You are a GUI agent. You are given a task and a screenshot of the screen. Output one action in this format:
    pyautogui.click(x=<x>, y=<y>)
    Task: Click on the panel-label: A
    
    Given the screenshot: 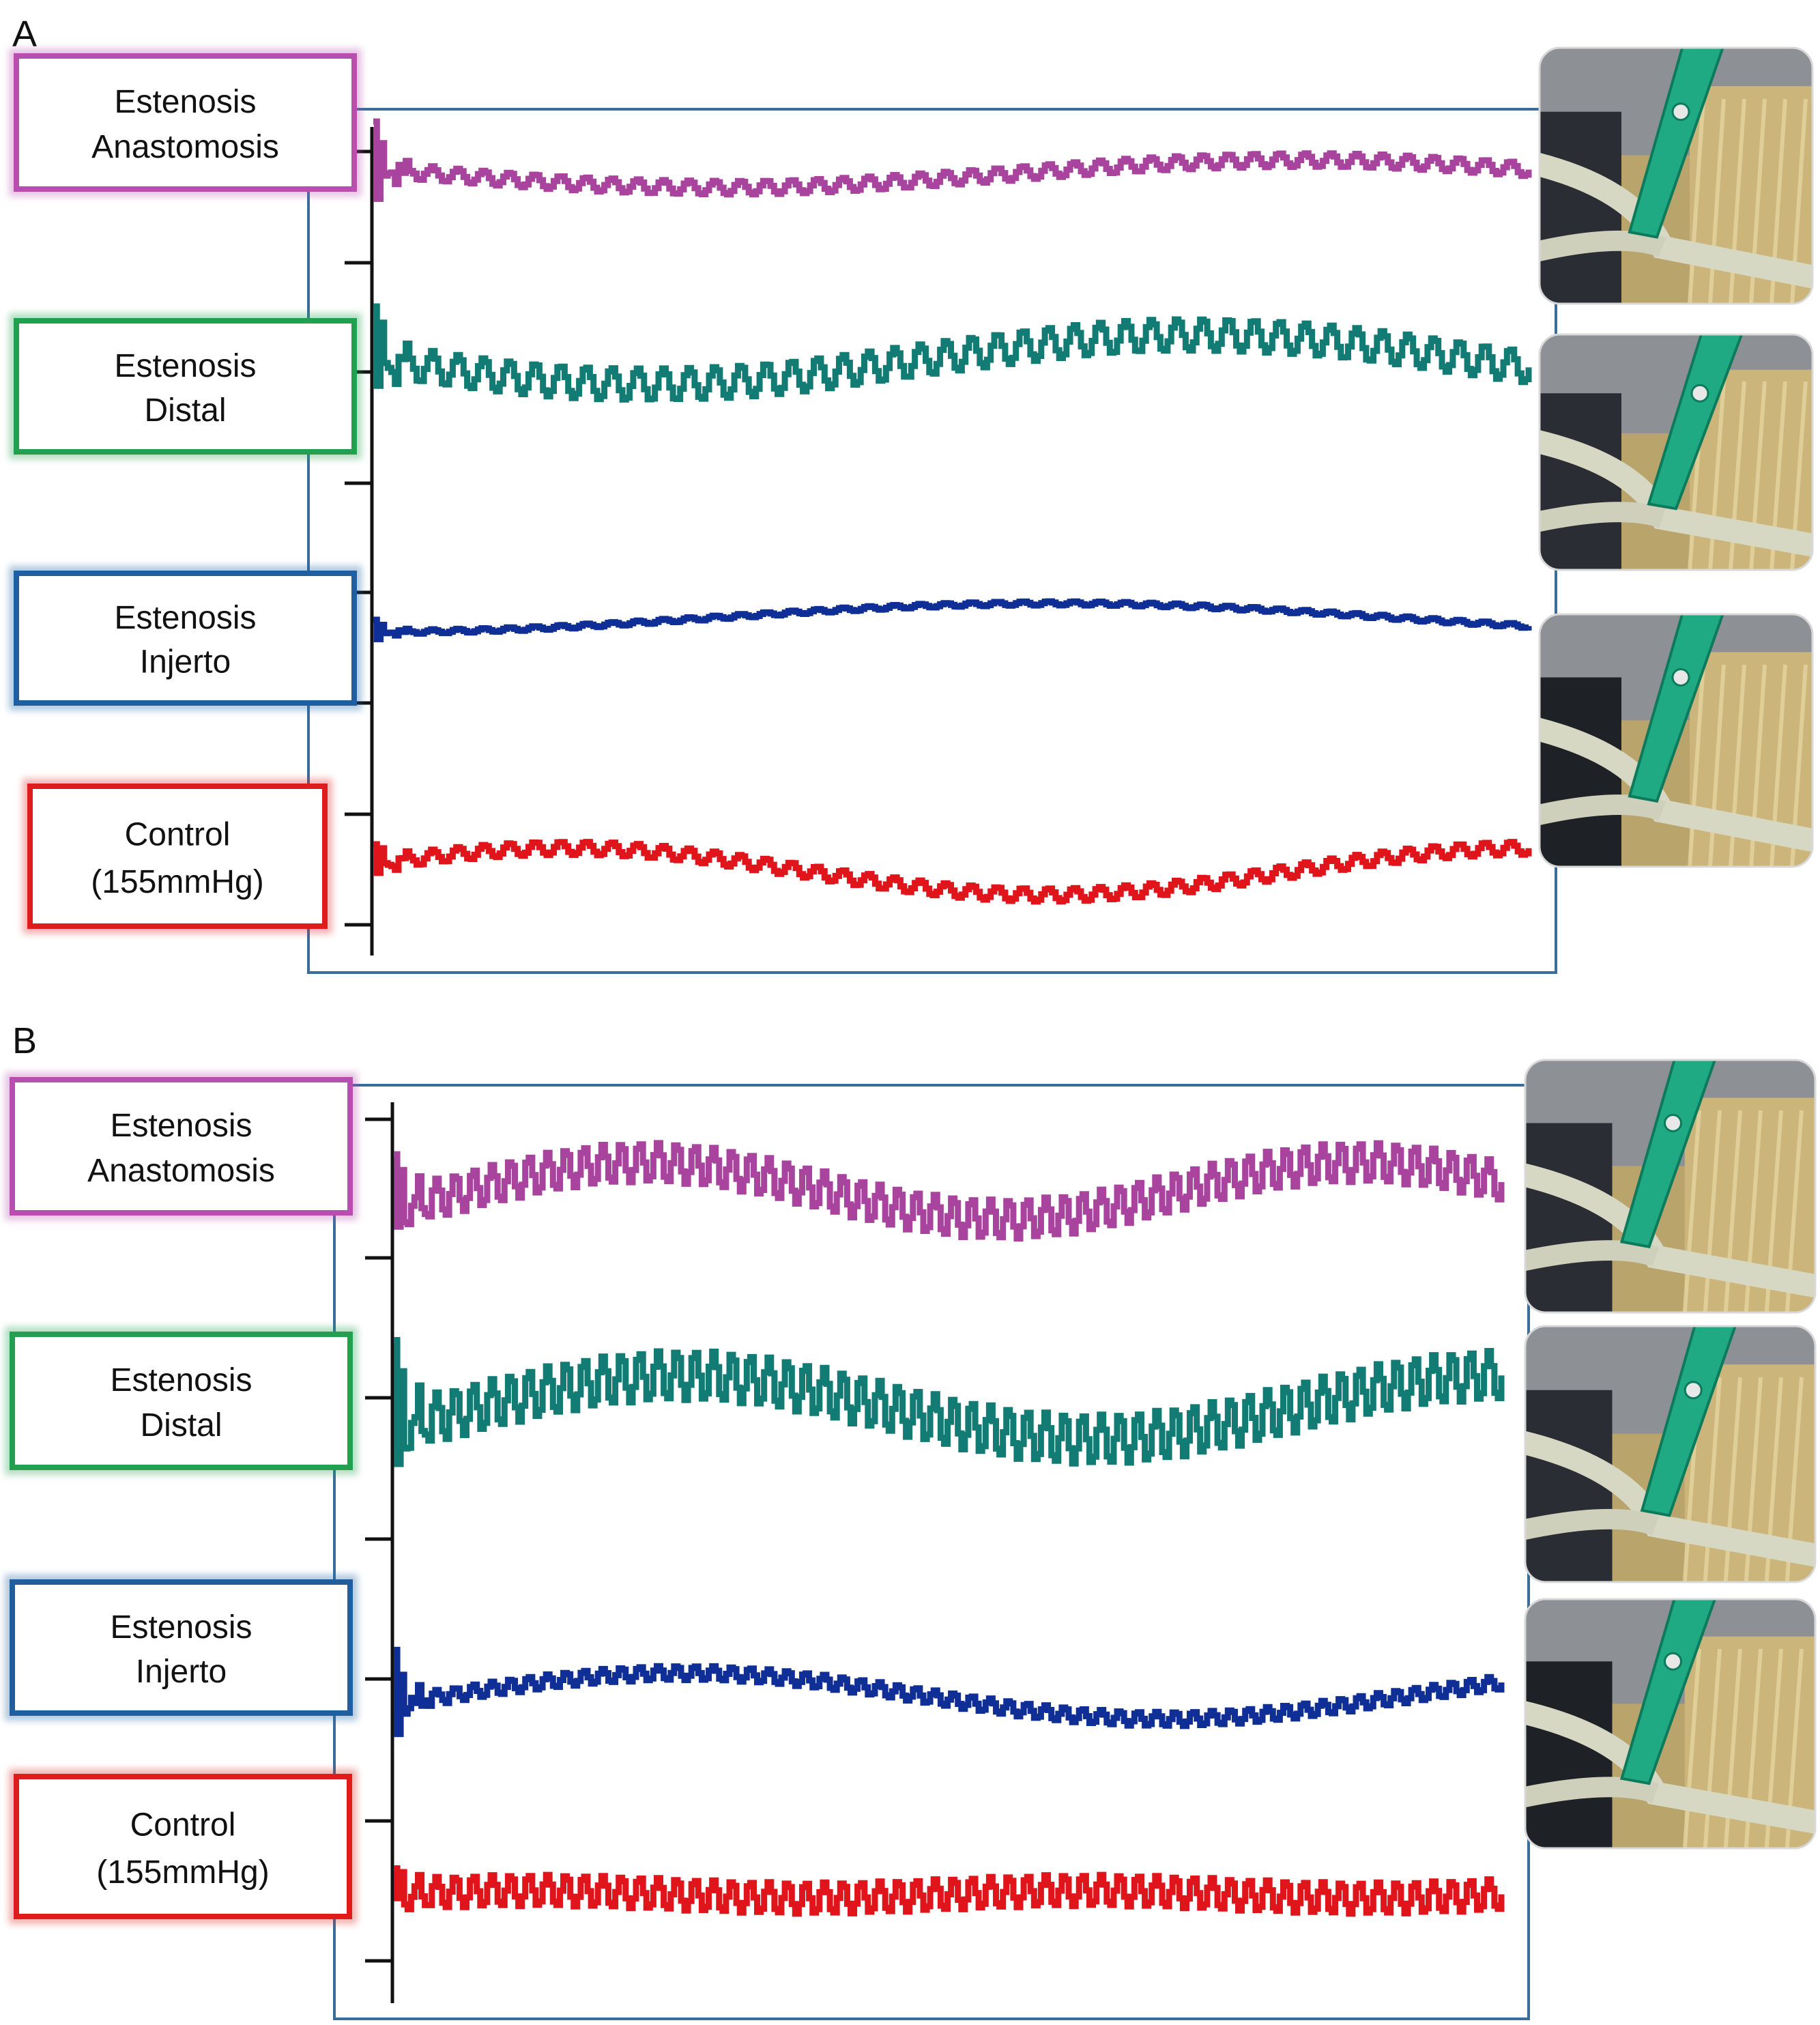 What is the action you would take?
    pyautogui.click(x=24, y=34)
    